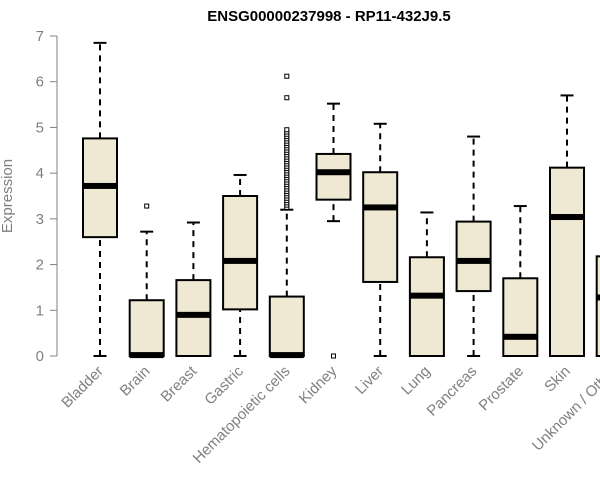 The image size is (600, 500). What do you see at coordinates (40, 127) in the screenshot?
I see `y-tick-label: 5` at bounding box center [40, 127].